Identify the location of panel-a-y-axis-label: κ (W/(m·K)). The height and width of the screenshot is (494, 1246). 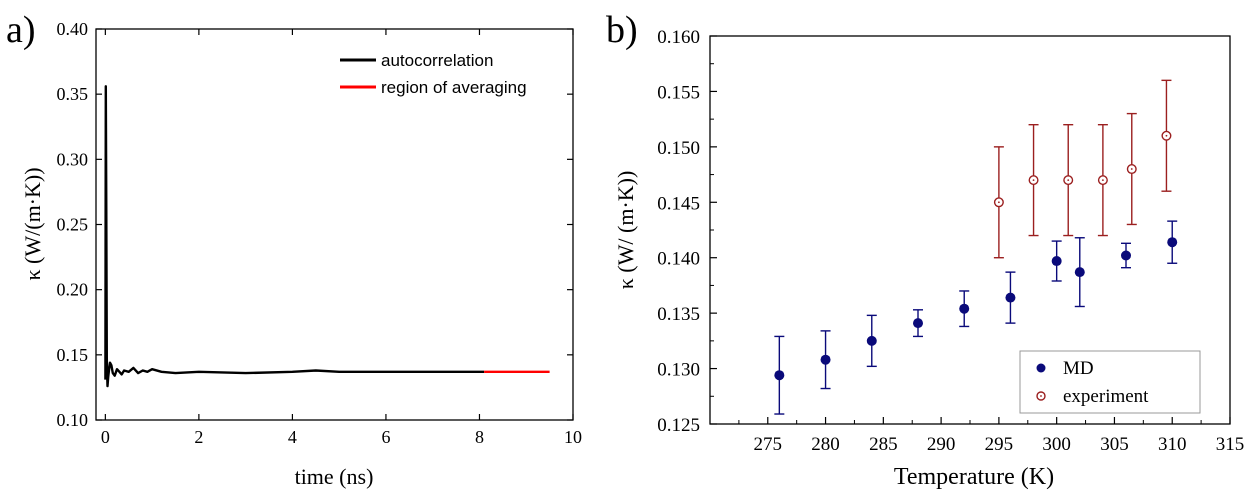
(32, 223).